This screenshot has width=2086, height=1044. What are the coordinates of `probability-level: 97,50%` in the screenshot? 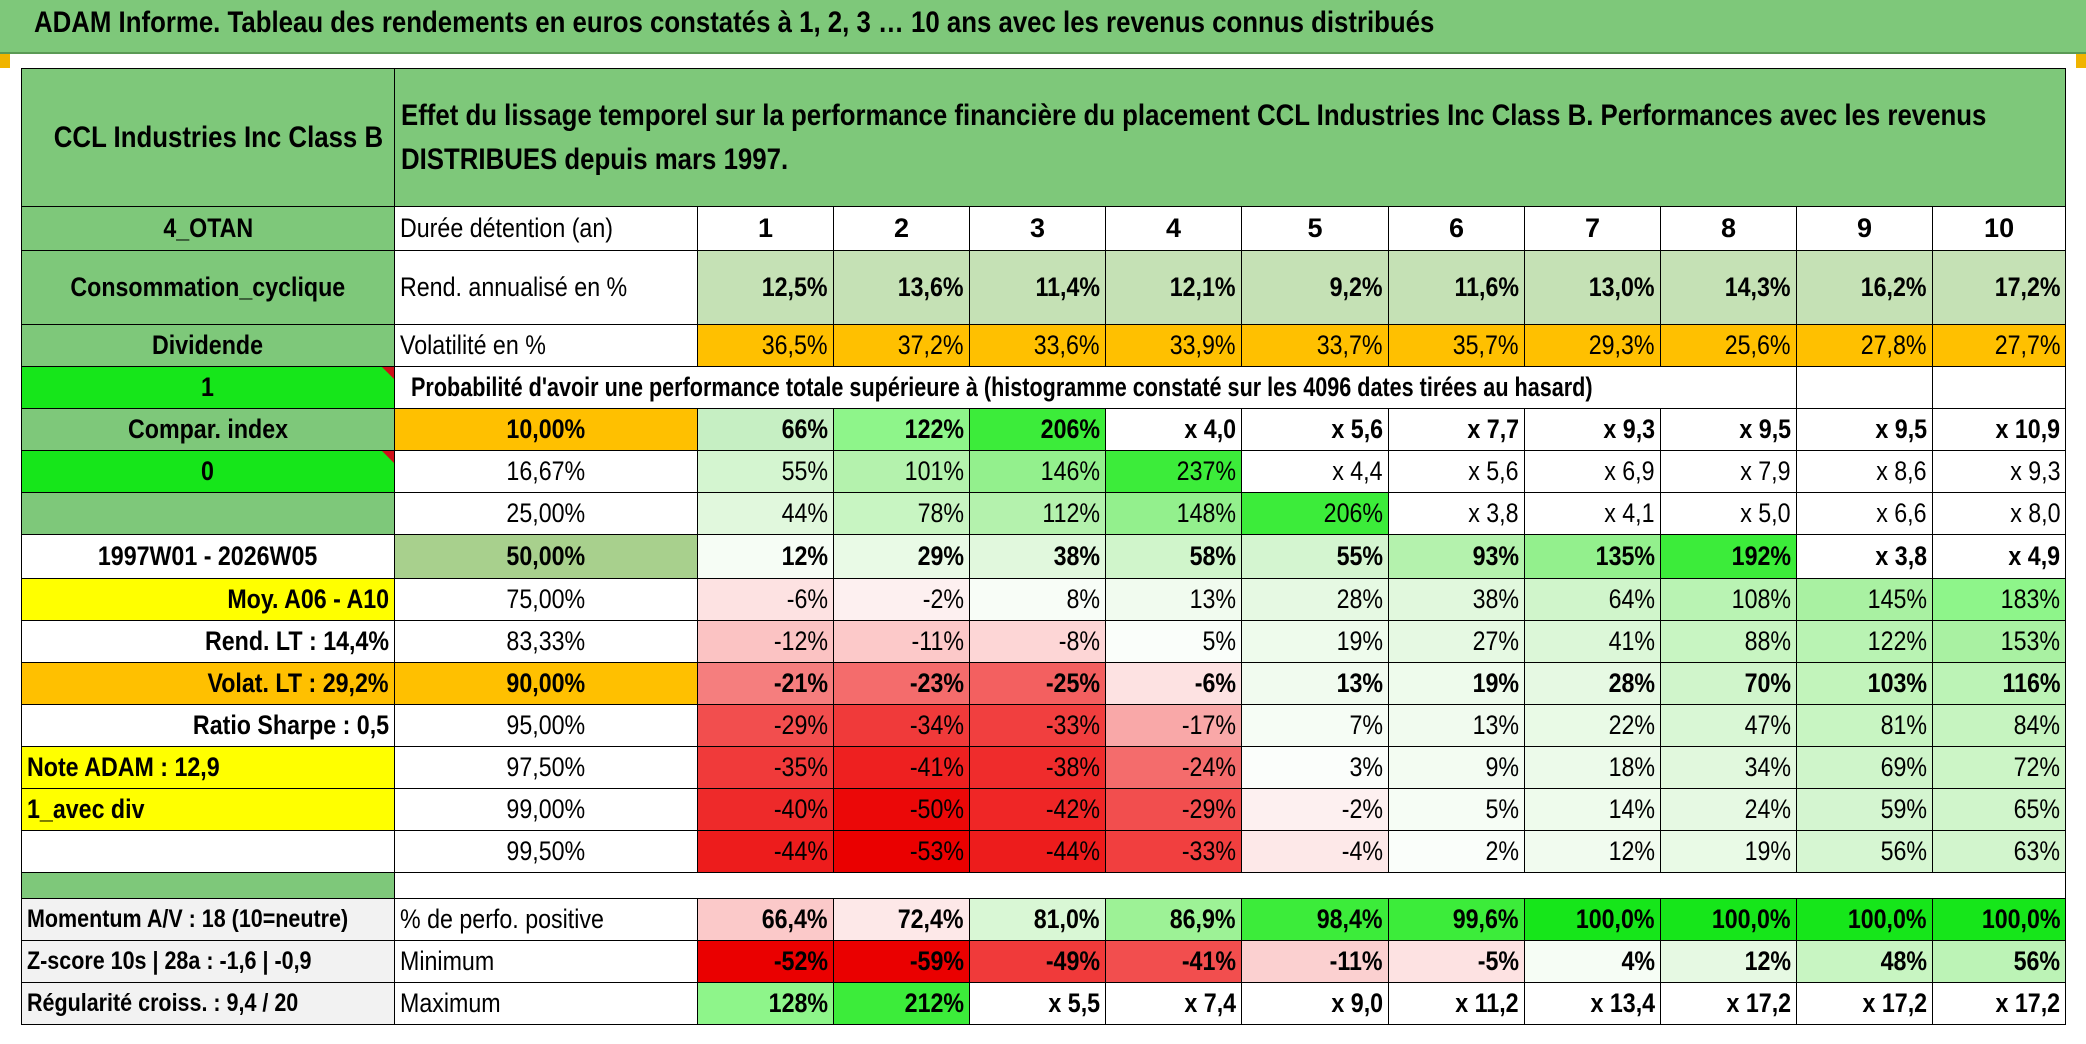 It's located at (546, 767).